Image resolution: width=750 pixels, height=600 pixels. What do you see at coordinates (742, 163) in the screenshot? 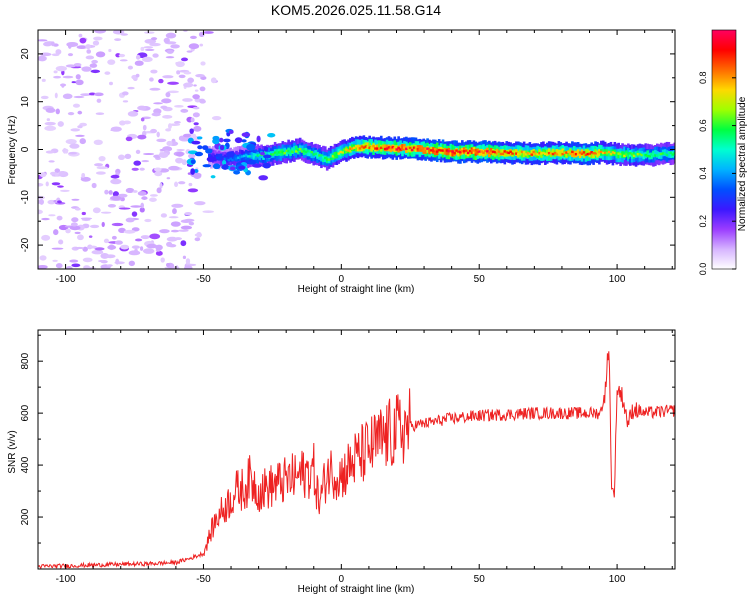
I see `colorbar-label: Normalized spectral amplitude` at bounding box center [742, 163].